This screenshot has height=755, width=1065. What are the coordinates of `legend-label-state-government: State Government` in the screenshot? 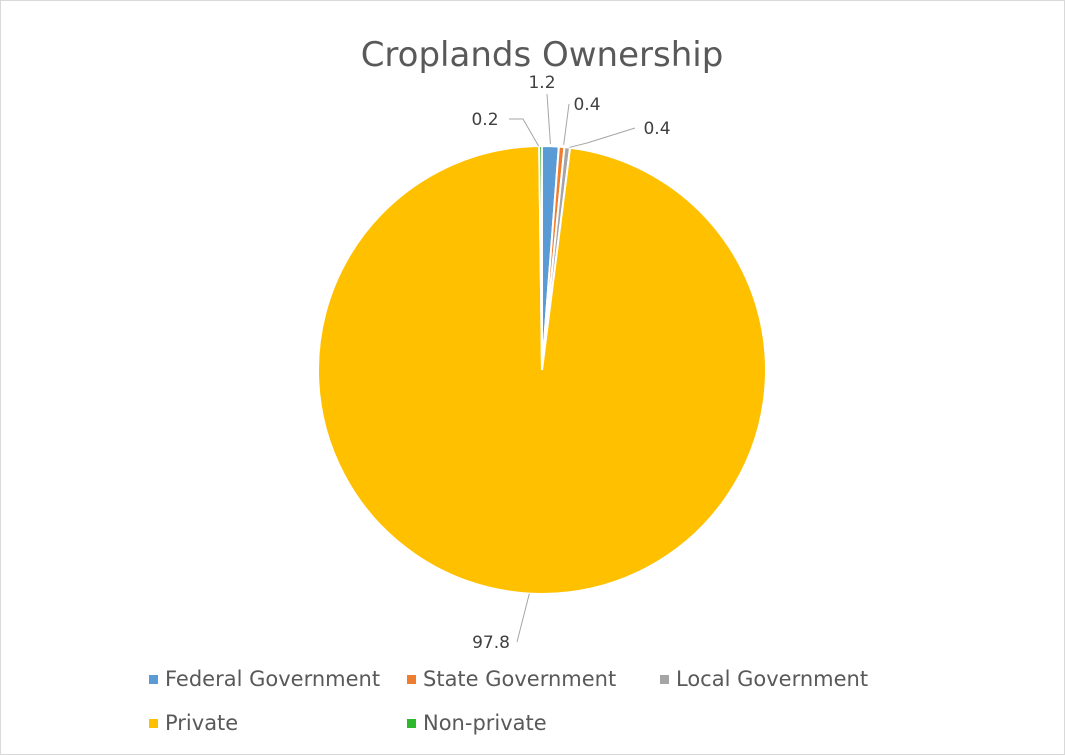 It's located at (519, 679).